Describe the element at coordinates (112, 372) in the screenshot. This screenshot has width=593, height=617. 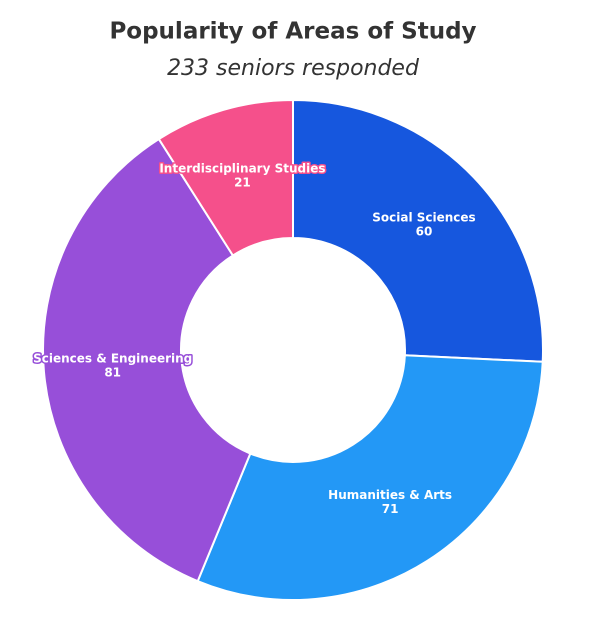
I see `slice-value: 81` at that location.